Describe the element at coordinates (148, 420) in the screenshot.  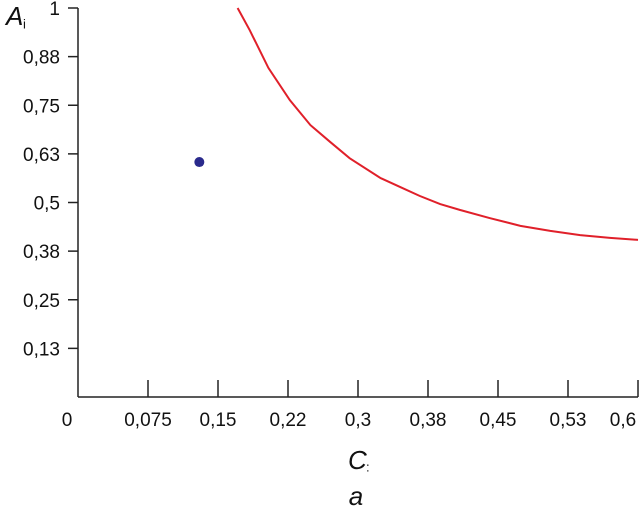
I see `x-tick-label: 0,075` at that location.